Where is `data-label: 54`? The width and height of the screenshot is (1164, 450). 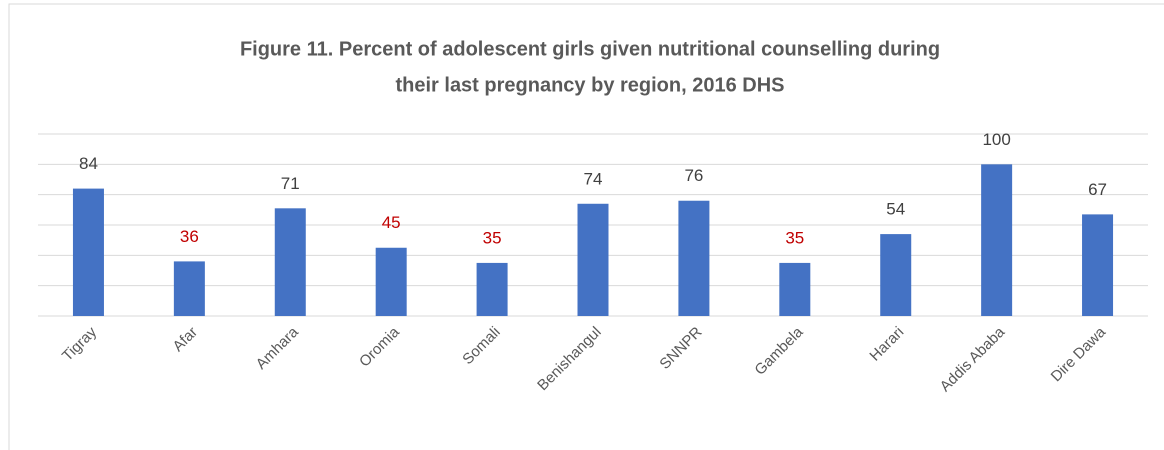 data-label: 54 is located at coordinates (895, 209).